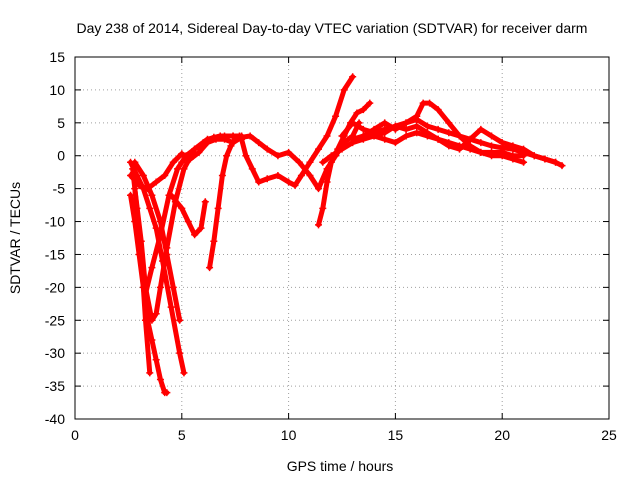 The width and height of the screenshot is (640, 480). I want to click on y-axis-label: SDTVAR / TECUs, so click(15, 238).